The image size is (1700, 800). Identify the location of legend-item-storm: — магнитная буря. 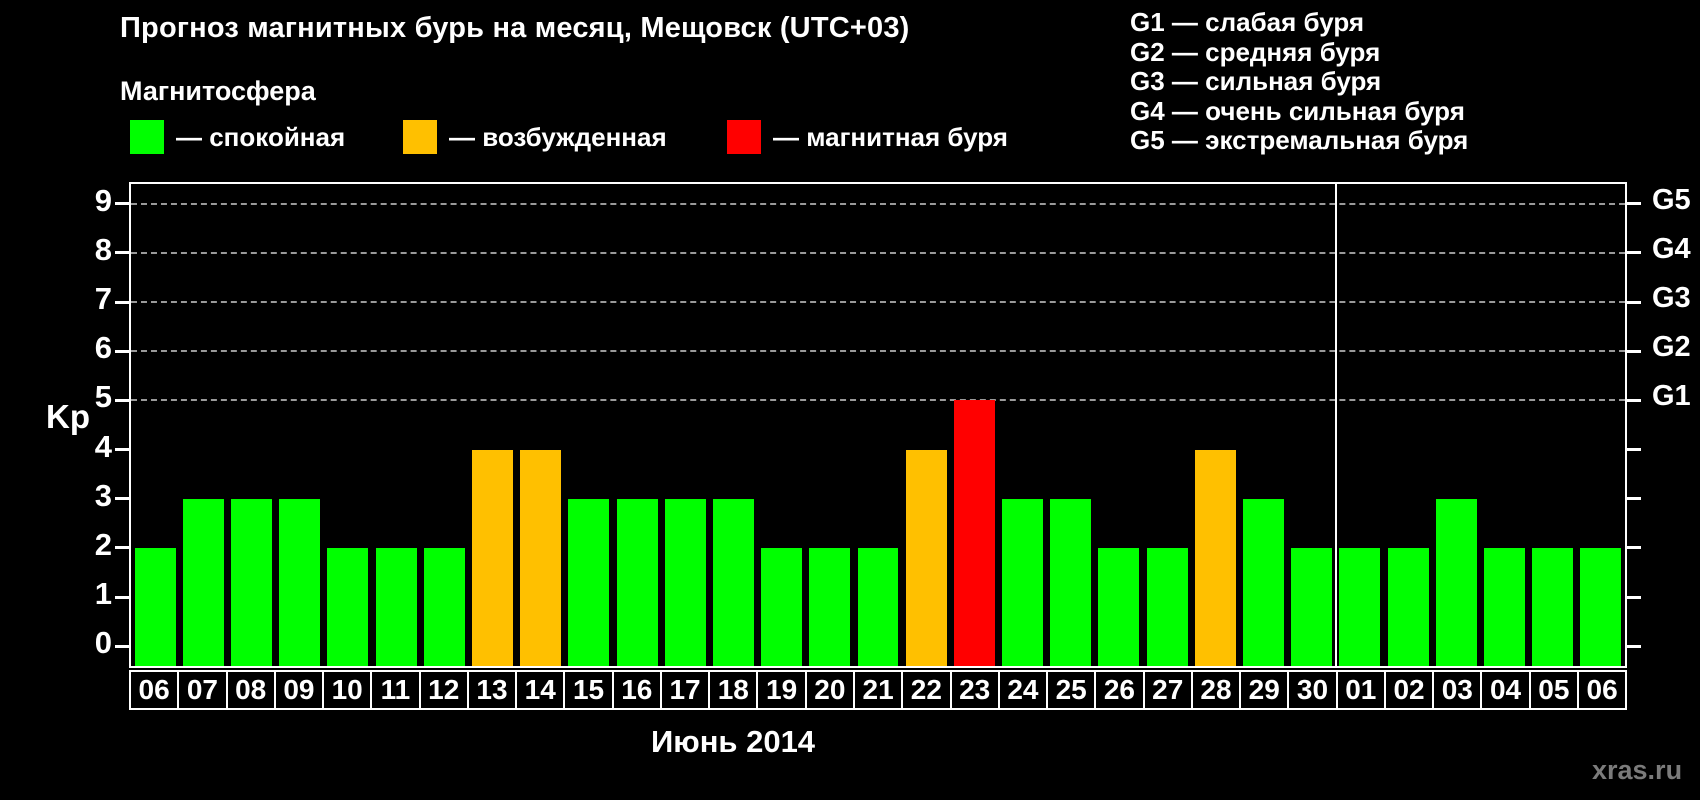
(867, 137).